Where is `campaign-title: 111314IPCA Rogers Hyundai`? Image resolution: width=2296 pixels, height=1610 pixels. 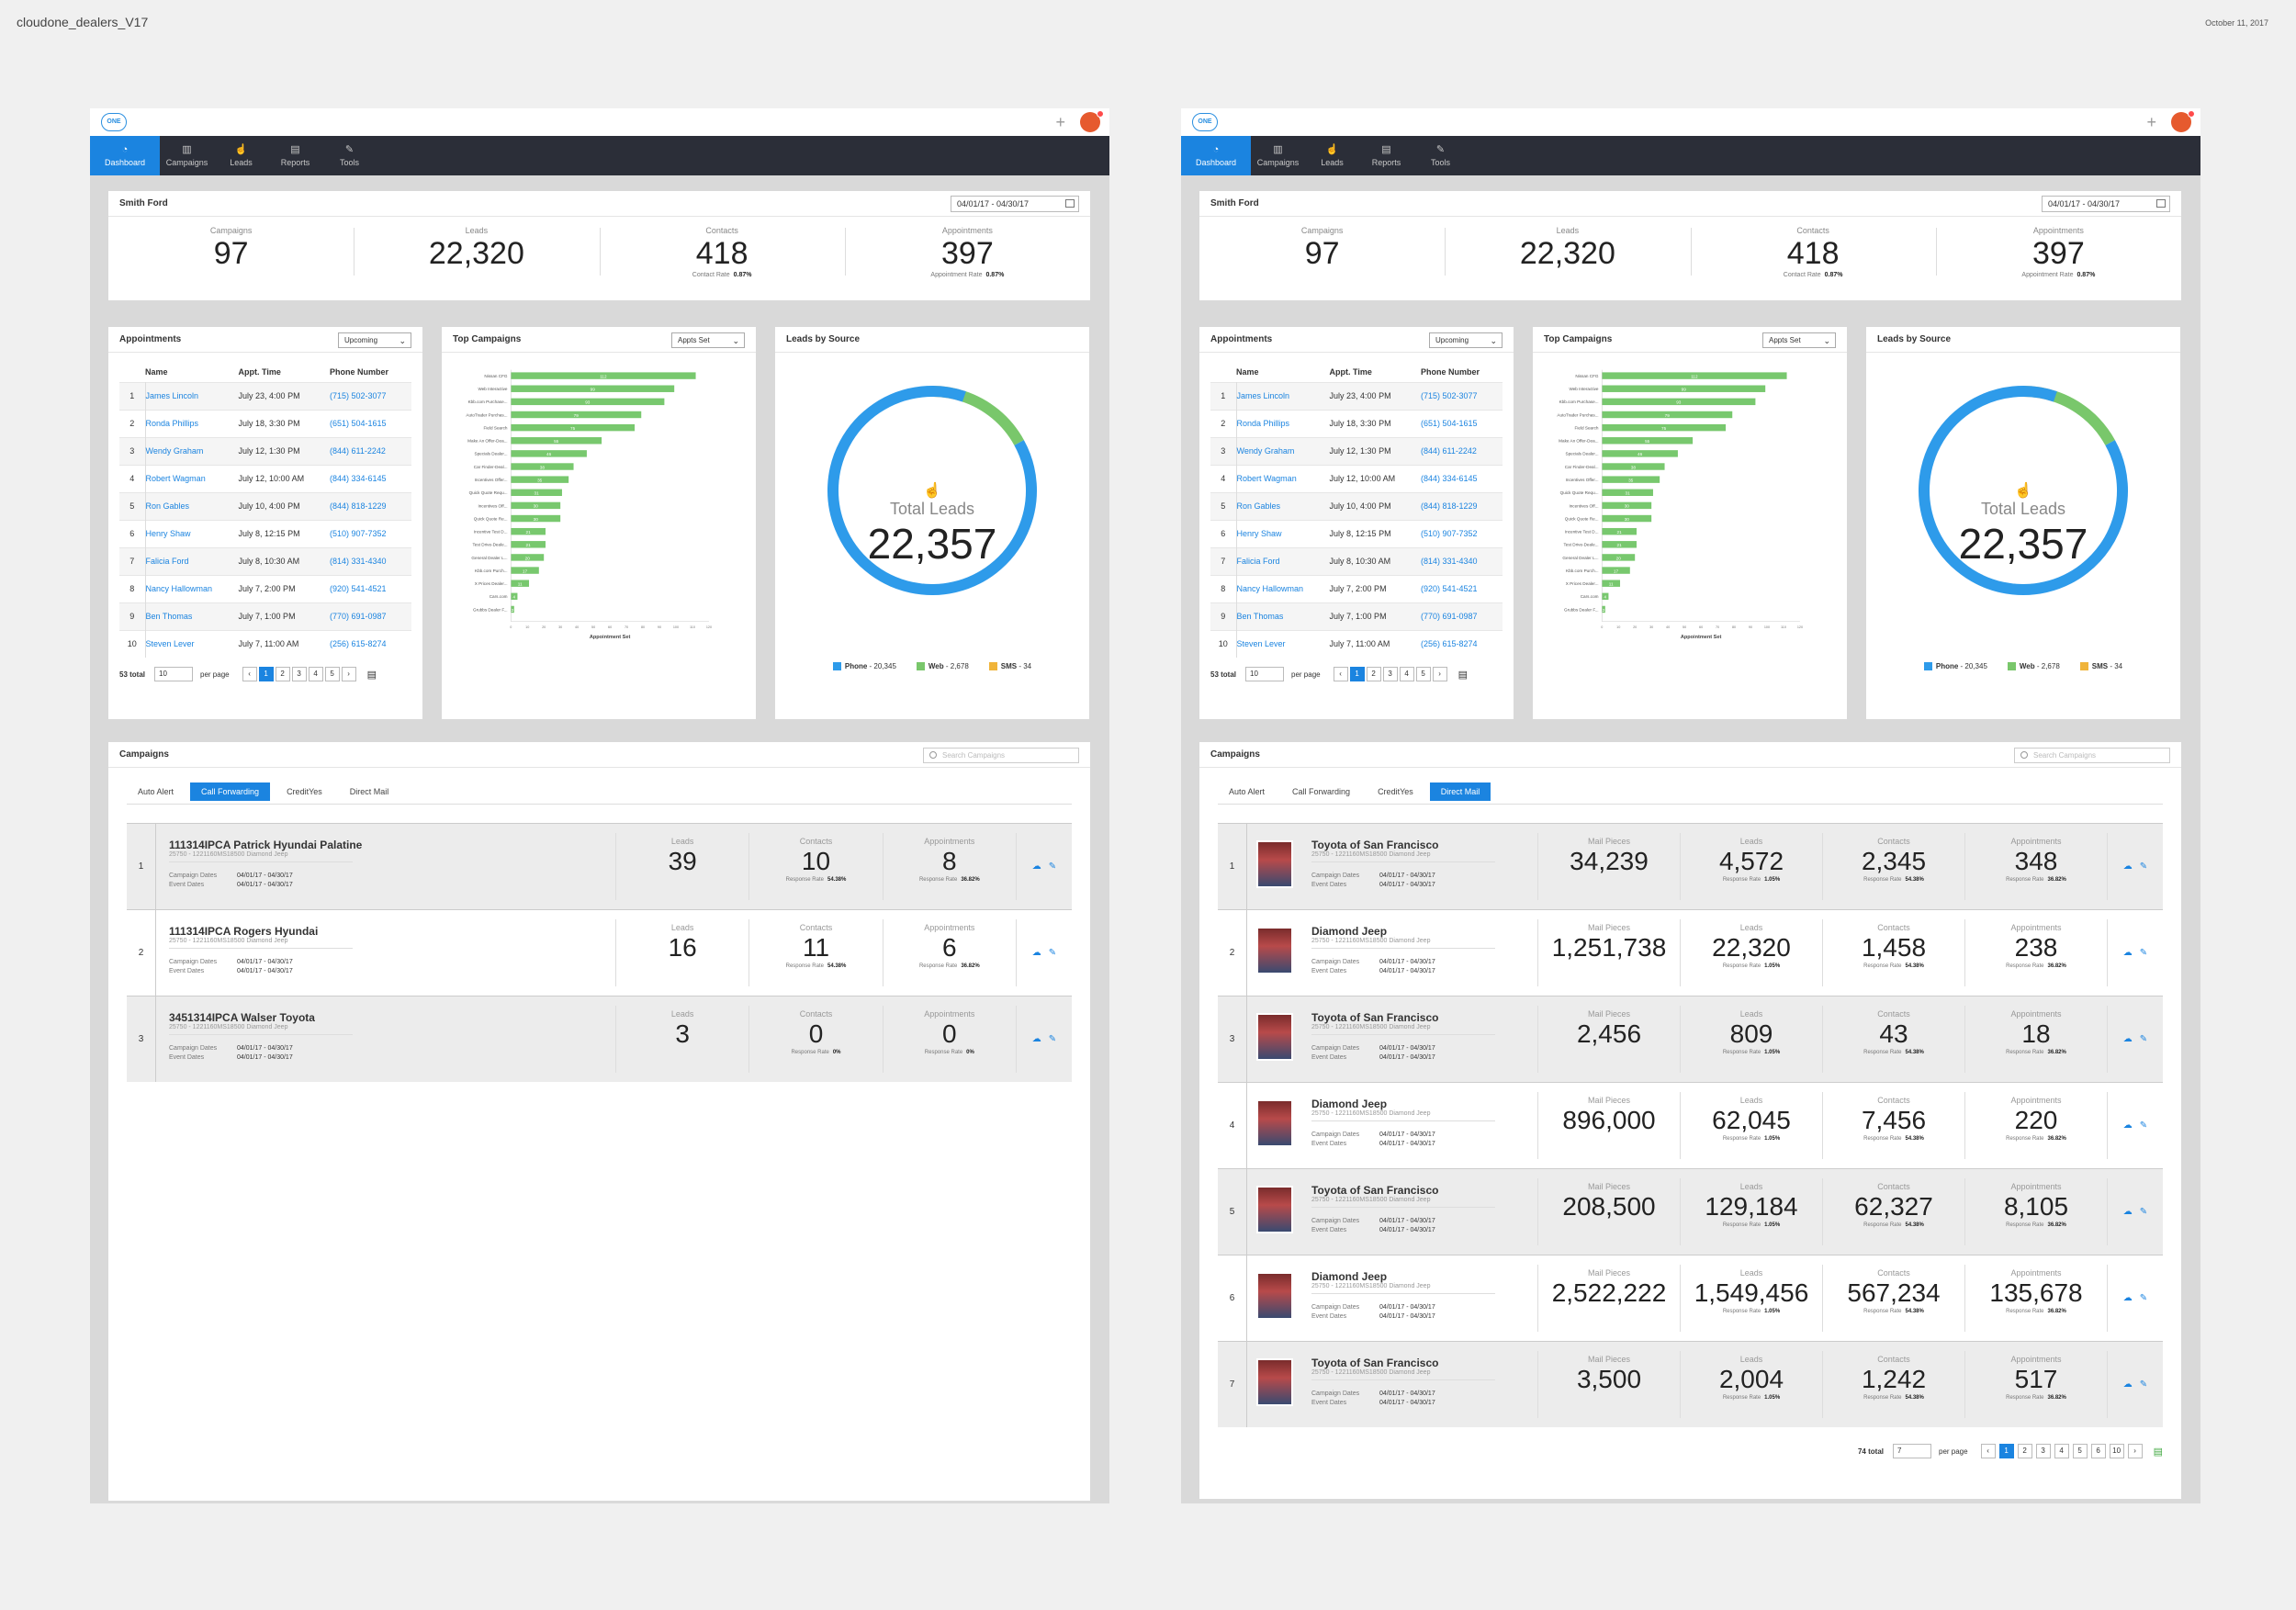 campaign-title: 111314IPCA Rogers Hyundai is located at coordinates (244, 932).